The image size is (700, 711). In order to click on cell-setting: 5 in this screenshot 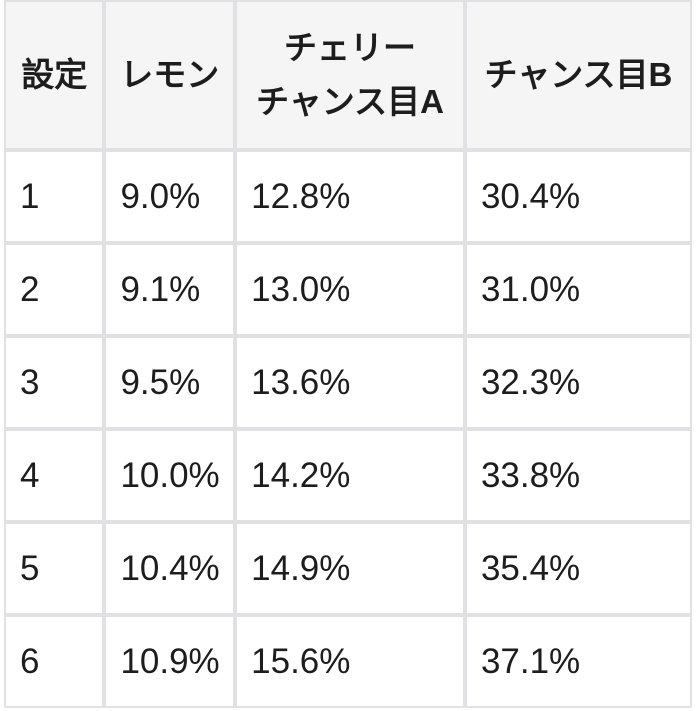, I will do `click(54, 568)`.